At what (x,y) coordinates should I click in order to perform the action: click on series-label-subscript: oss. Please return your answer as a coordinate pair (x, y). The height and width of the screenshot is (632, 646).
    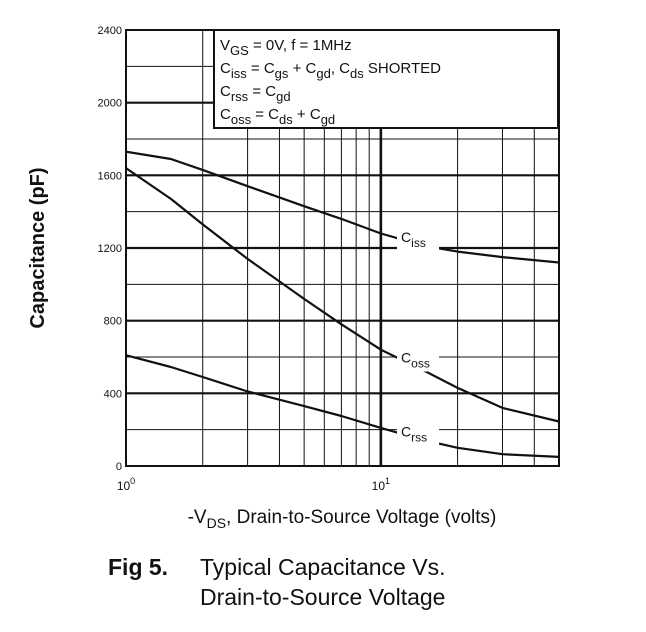
    Looking at the image, I should click on (420, 364).